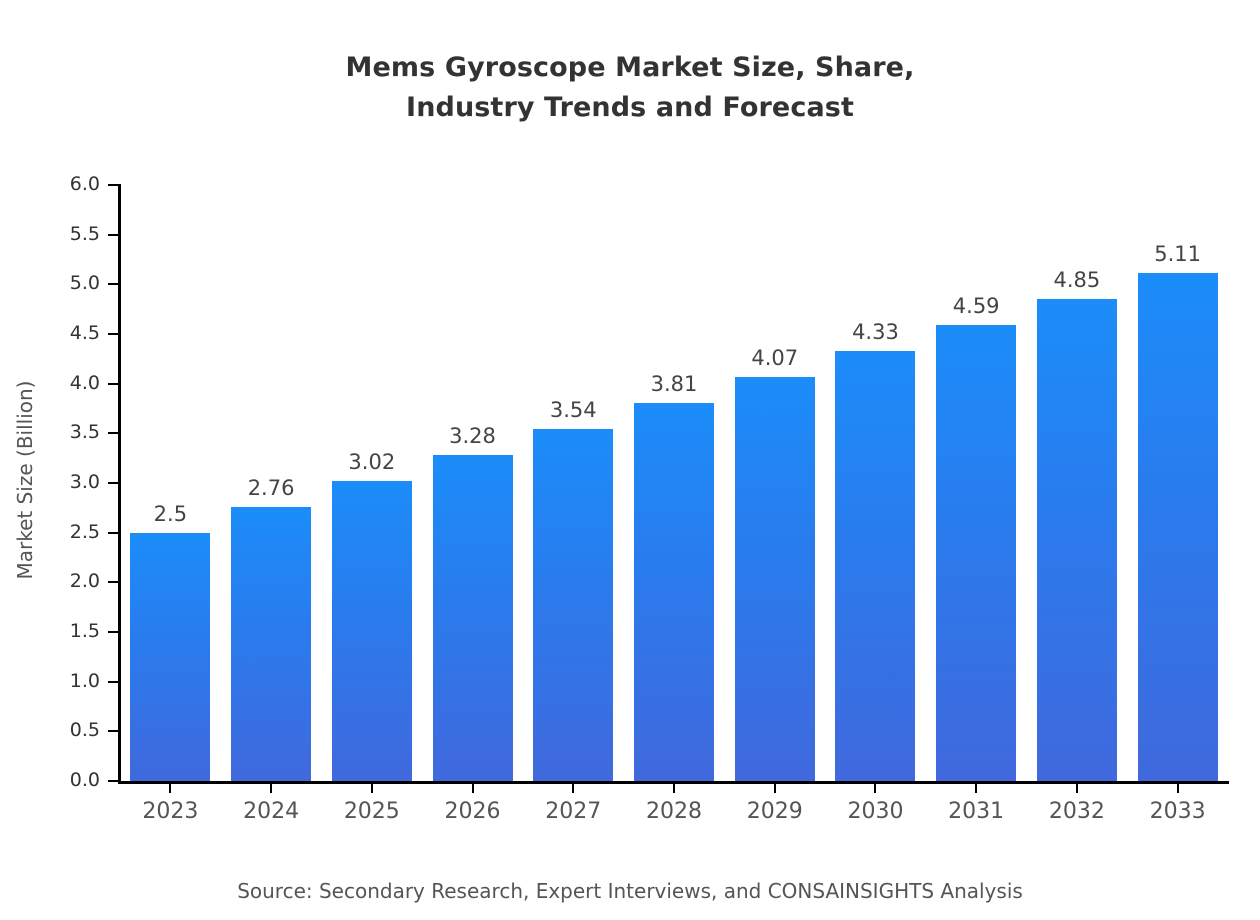 Image resolution: width=1260 pixels, height=920 pixels. What do you see at coordinates (170, 513) in the screenshot?
I see `bar-value-label: 2.5` at bounding box center [170, 513].